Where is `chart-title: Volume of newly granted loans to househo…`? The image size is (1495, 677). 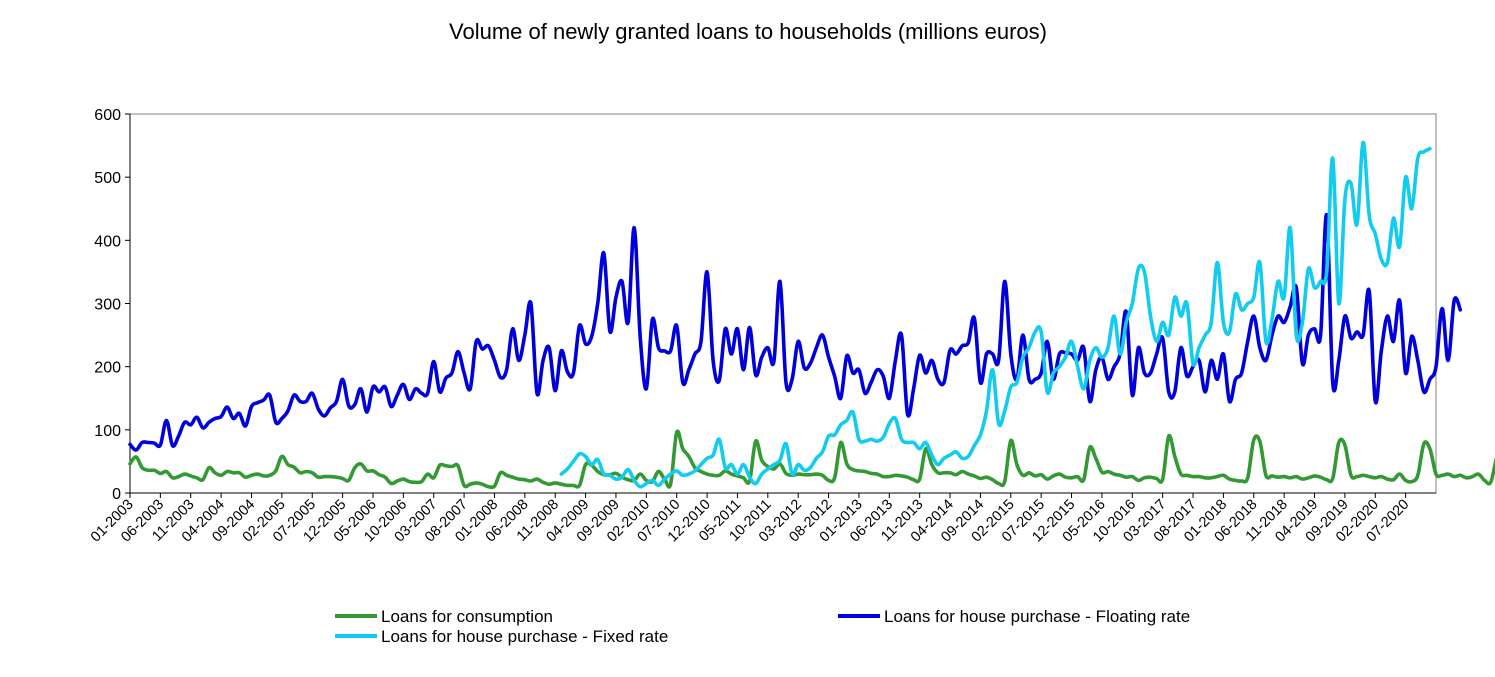 chart-title: Volume of newly granted loans to househo… is located at coordinates (748, 31).